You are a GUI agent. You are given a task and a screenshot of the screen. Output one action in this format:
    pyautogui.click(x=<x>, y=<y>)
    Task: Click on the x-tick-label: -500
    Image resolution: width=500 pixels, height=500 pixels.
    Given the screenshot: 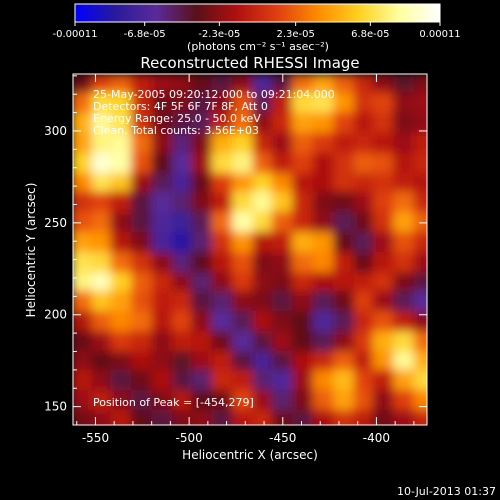 What is the action you would take?
    pyautogui.click(x=189, y=438)
    